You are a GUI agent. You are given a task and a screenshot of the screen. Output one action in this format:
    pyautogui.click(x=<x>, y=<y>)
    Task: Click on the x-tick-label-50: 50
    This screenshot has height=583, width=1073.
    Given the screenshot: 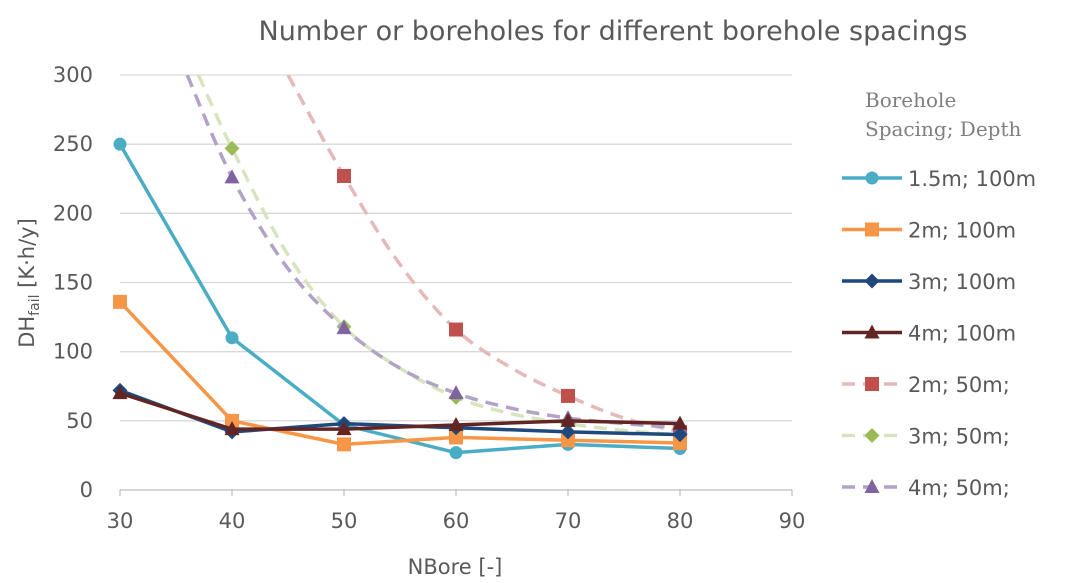 What is the action you would take?
    pyautogui.click(x=344, y=521)
    